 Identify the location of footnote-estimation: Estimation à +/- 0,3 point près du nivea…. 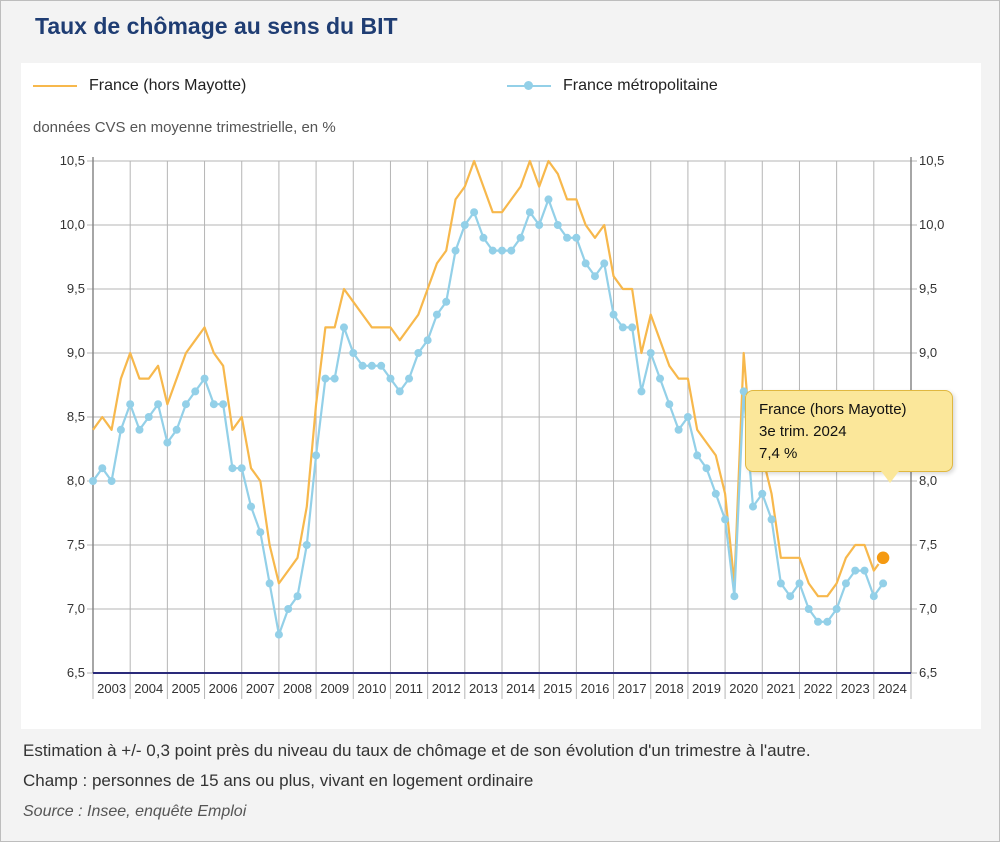
(417, 750).